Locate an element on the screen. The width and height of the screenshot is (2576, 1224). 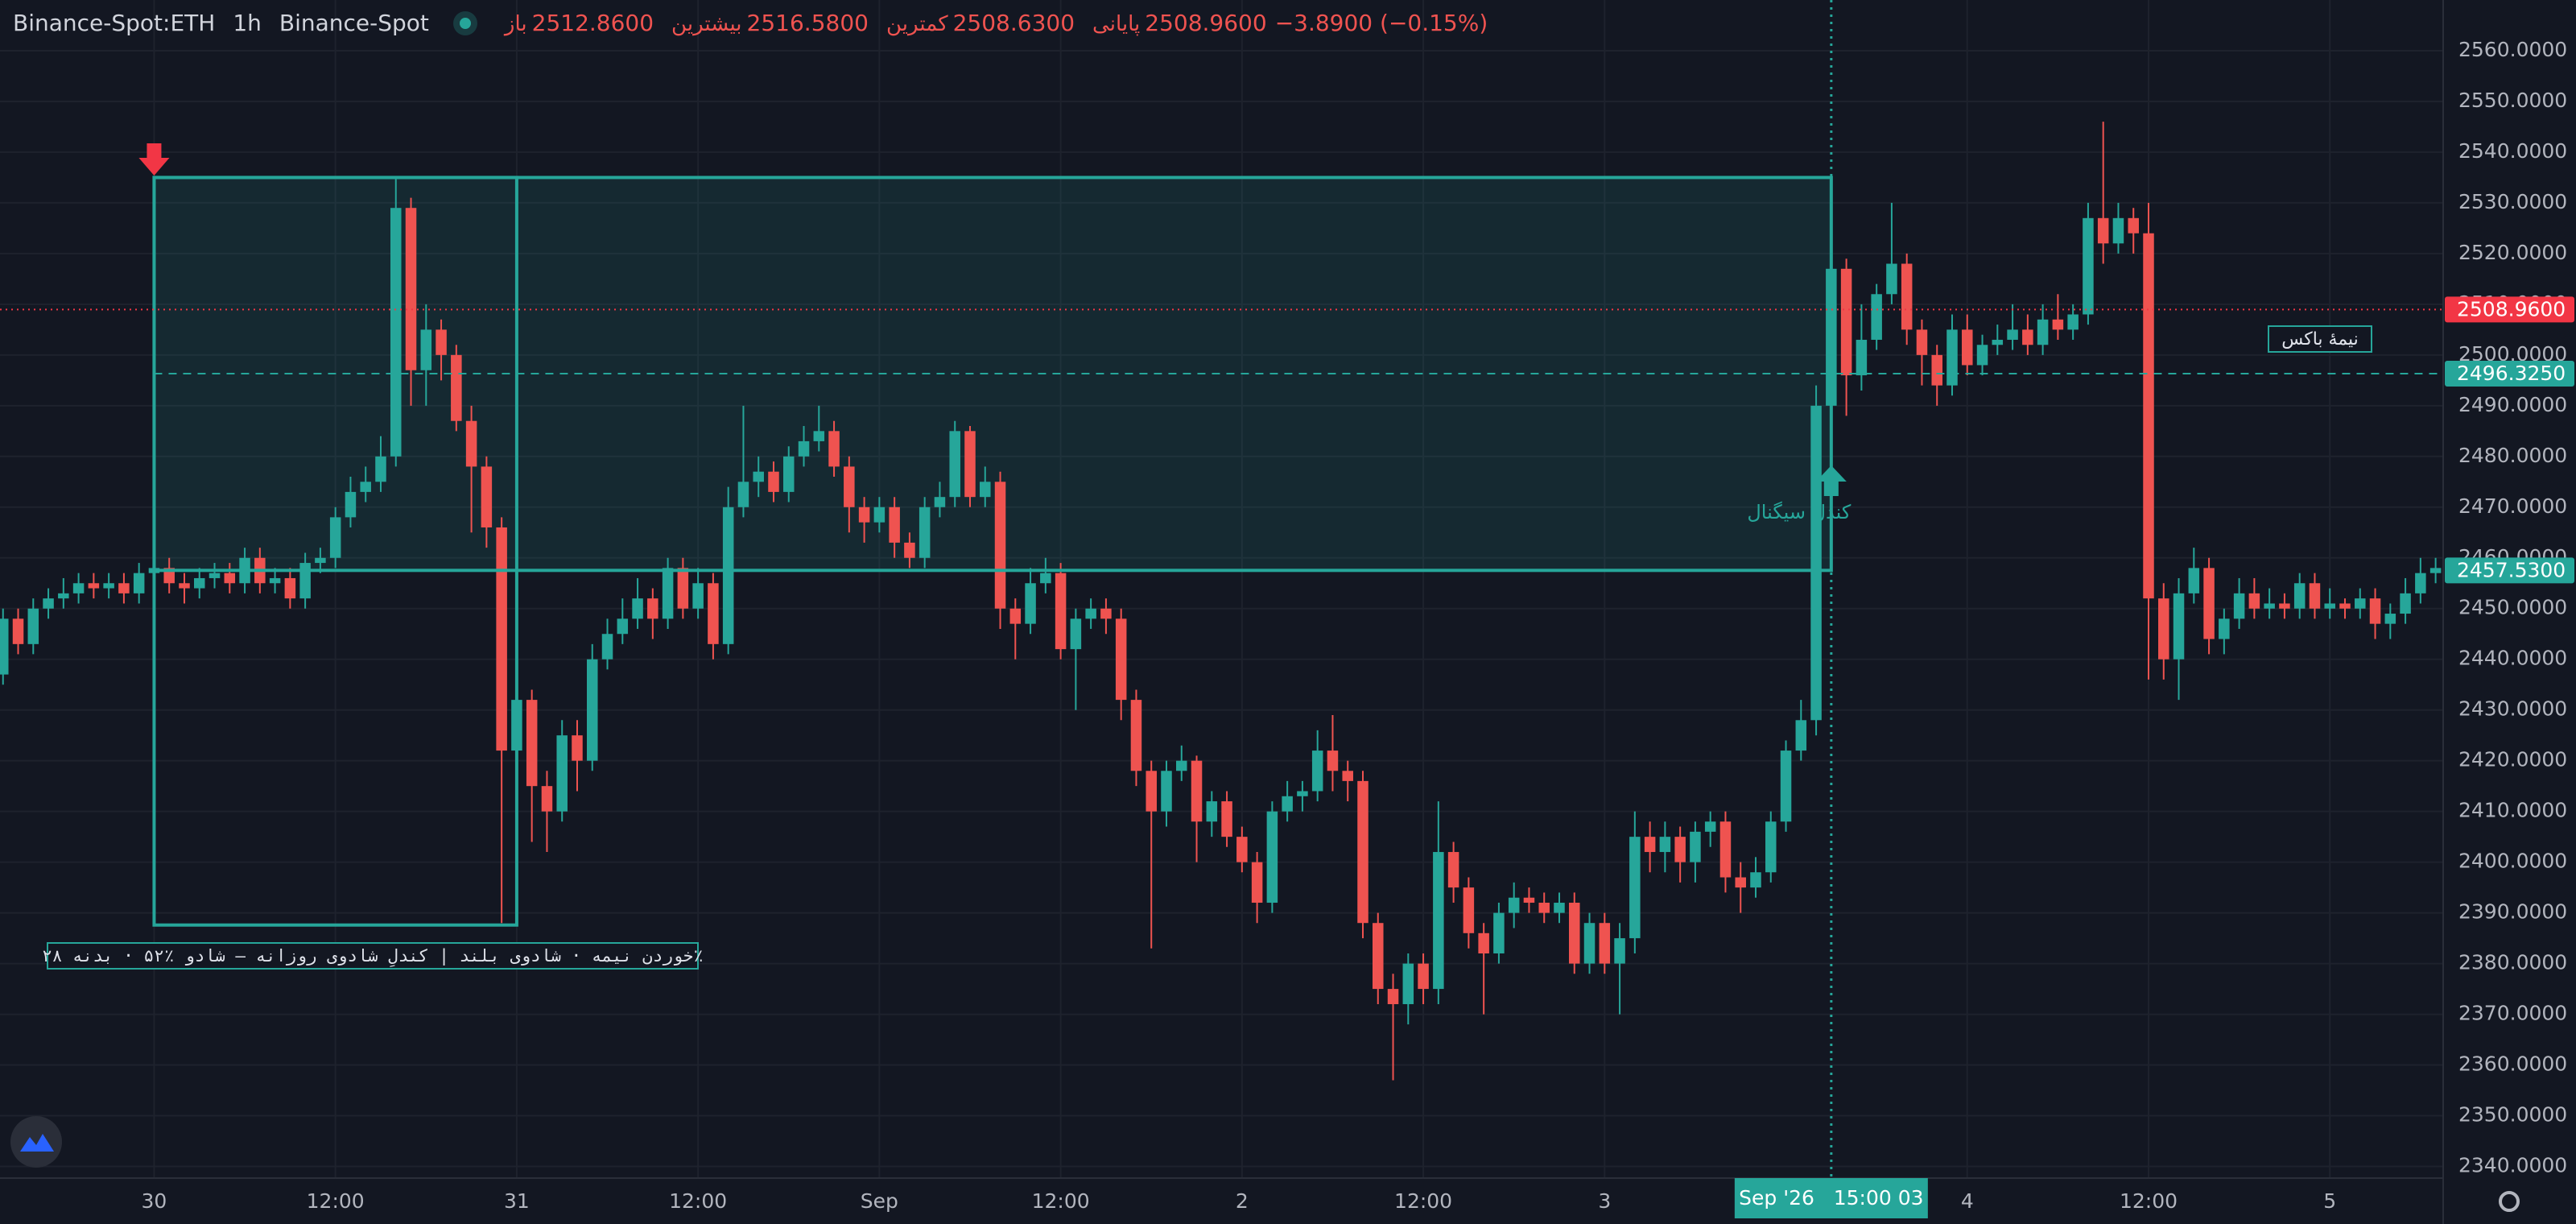
box-half-frame is located at coordinates (2320, 339).